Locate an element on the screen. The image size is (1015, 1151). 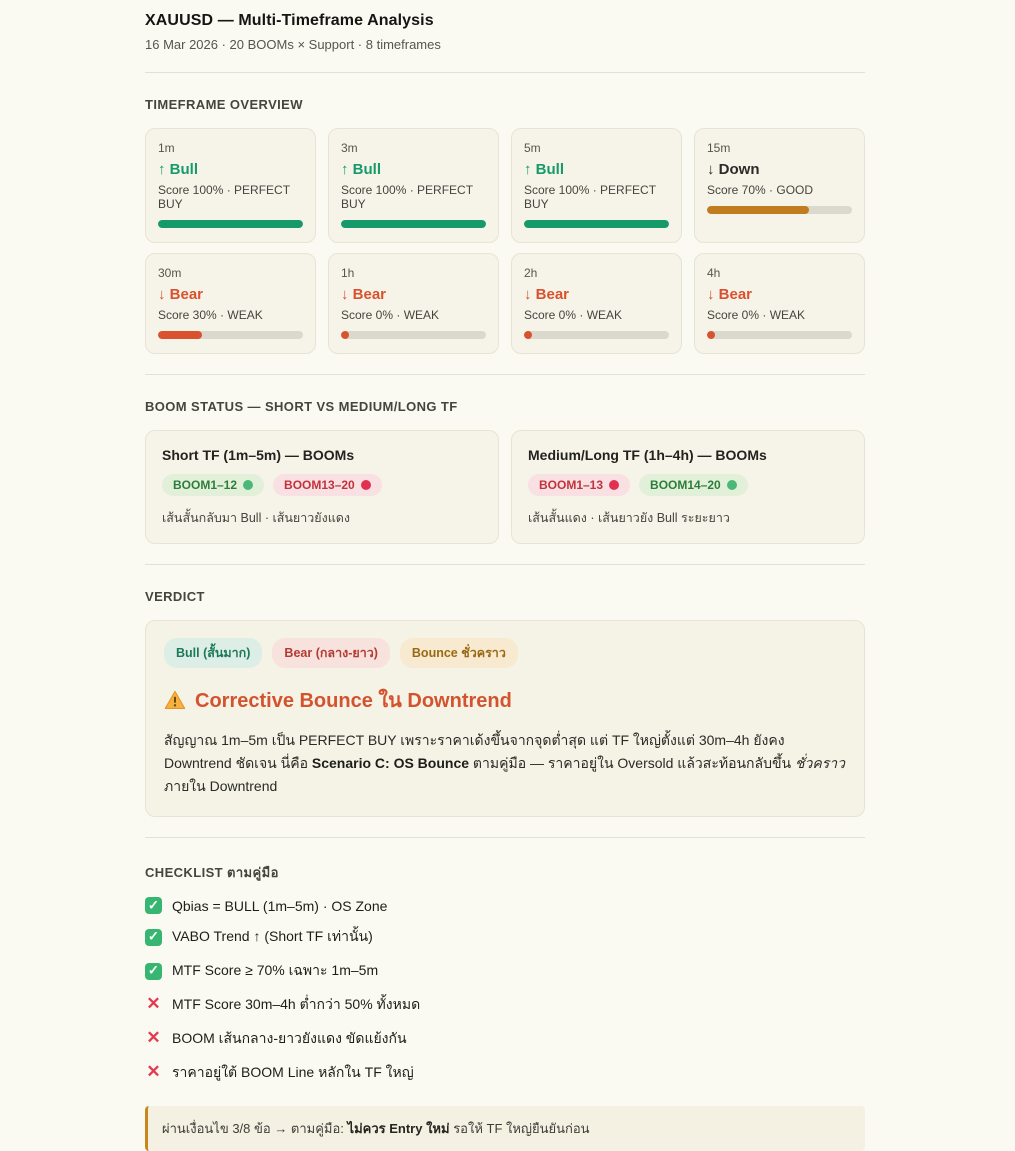
boom-note: เส้นสั้นแดง · เส้นยาวยัง Bull ระยะยาว is located at coordinates (629, 518).